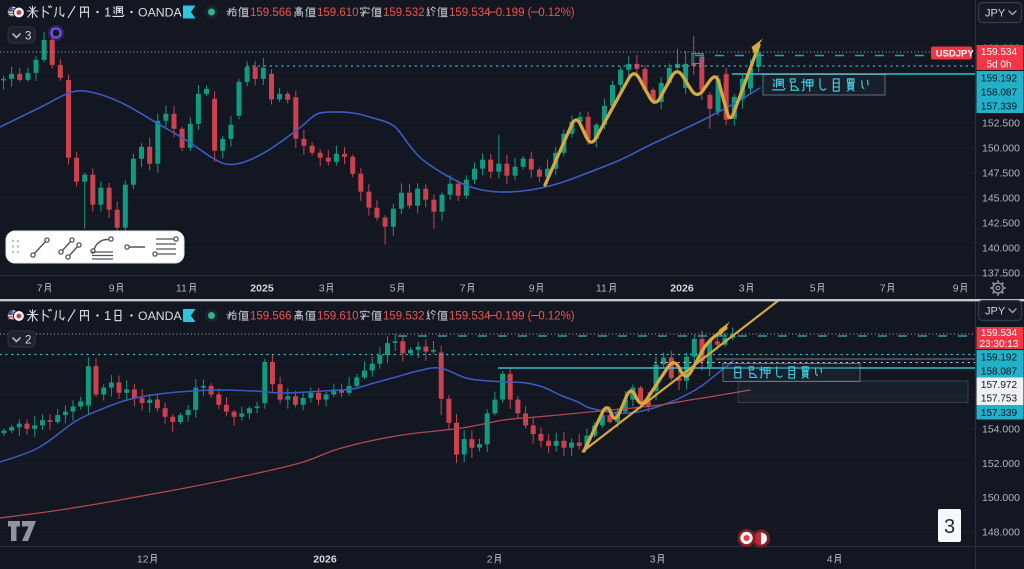 The height and width of the screenshot is (569, 1024). Describe the element at coordinates (1001, 532) in the screenshot. I see `svg-text: 148.000` at that location.